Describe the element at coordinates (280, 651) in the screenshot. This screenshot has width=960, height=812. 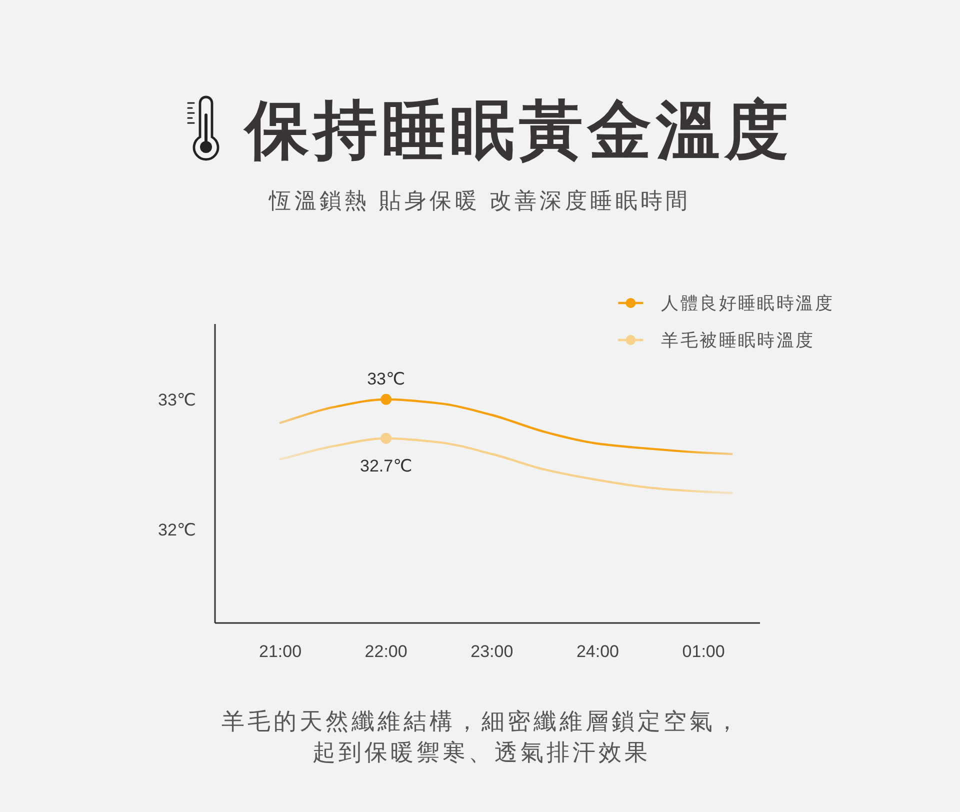
I see `xtick: 21:00` at that location.